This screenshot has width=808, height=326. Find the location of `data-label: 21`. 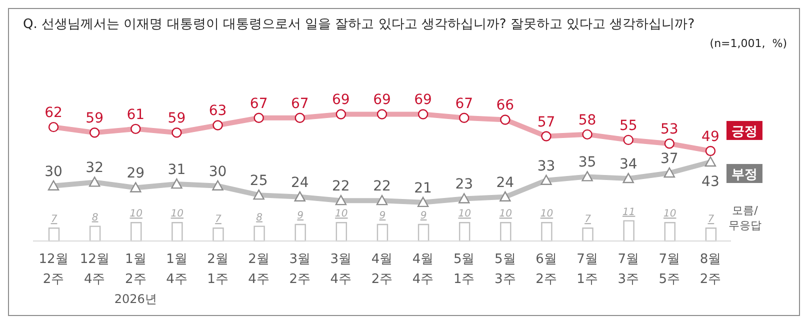

data-label: 21 is located at coordinates (423, 188).